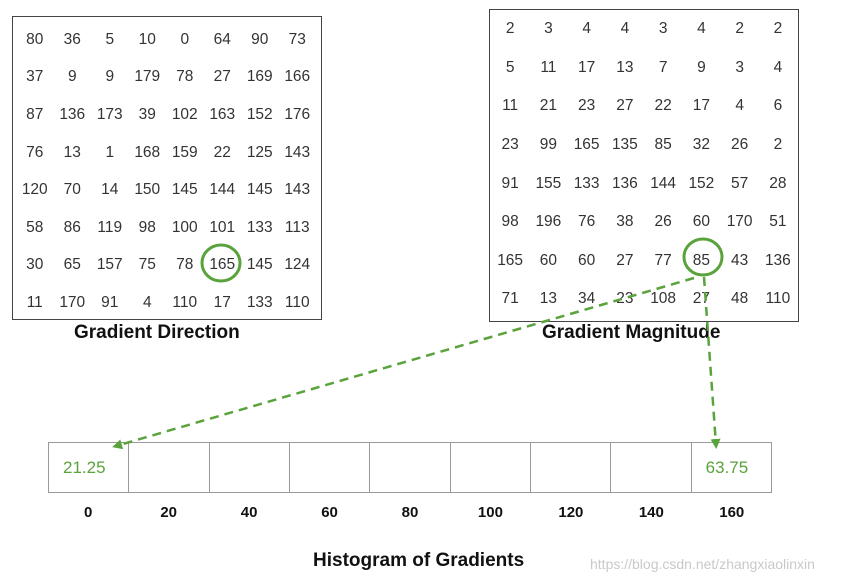 The width and height of the screenshot is (852, 584). Describe the element at coordinates (644, 222) in the screenshot. I see `grid-row: 98 196 76 38 26 60 170 51` at that location.